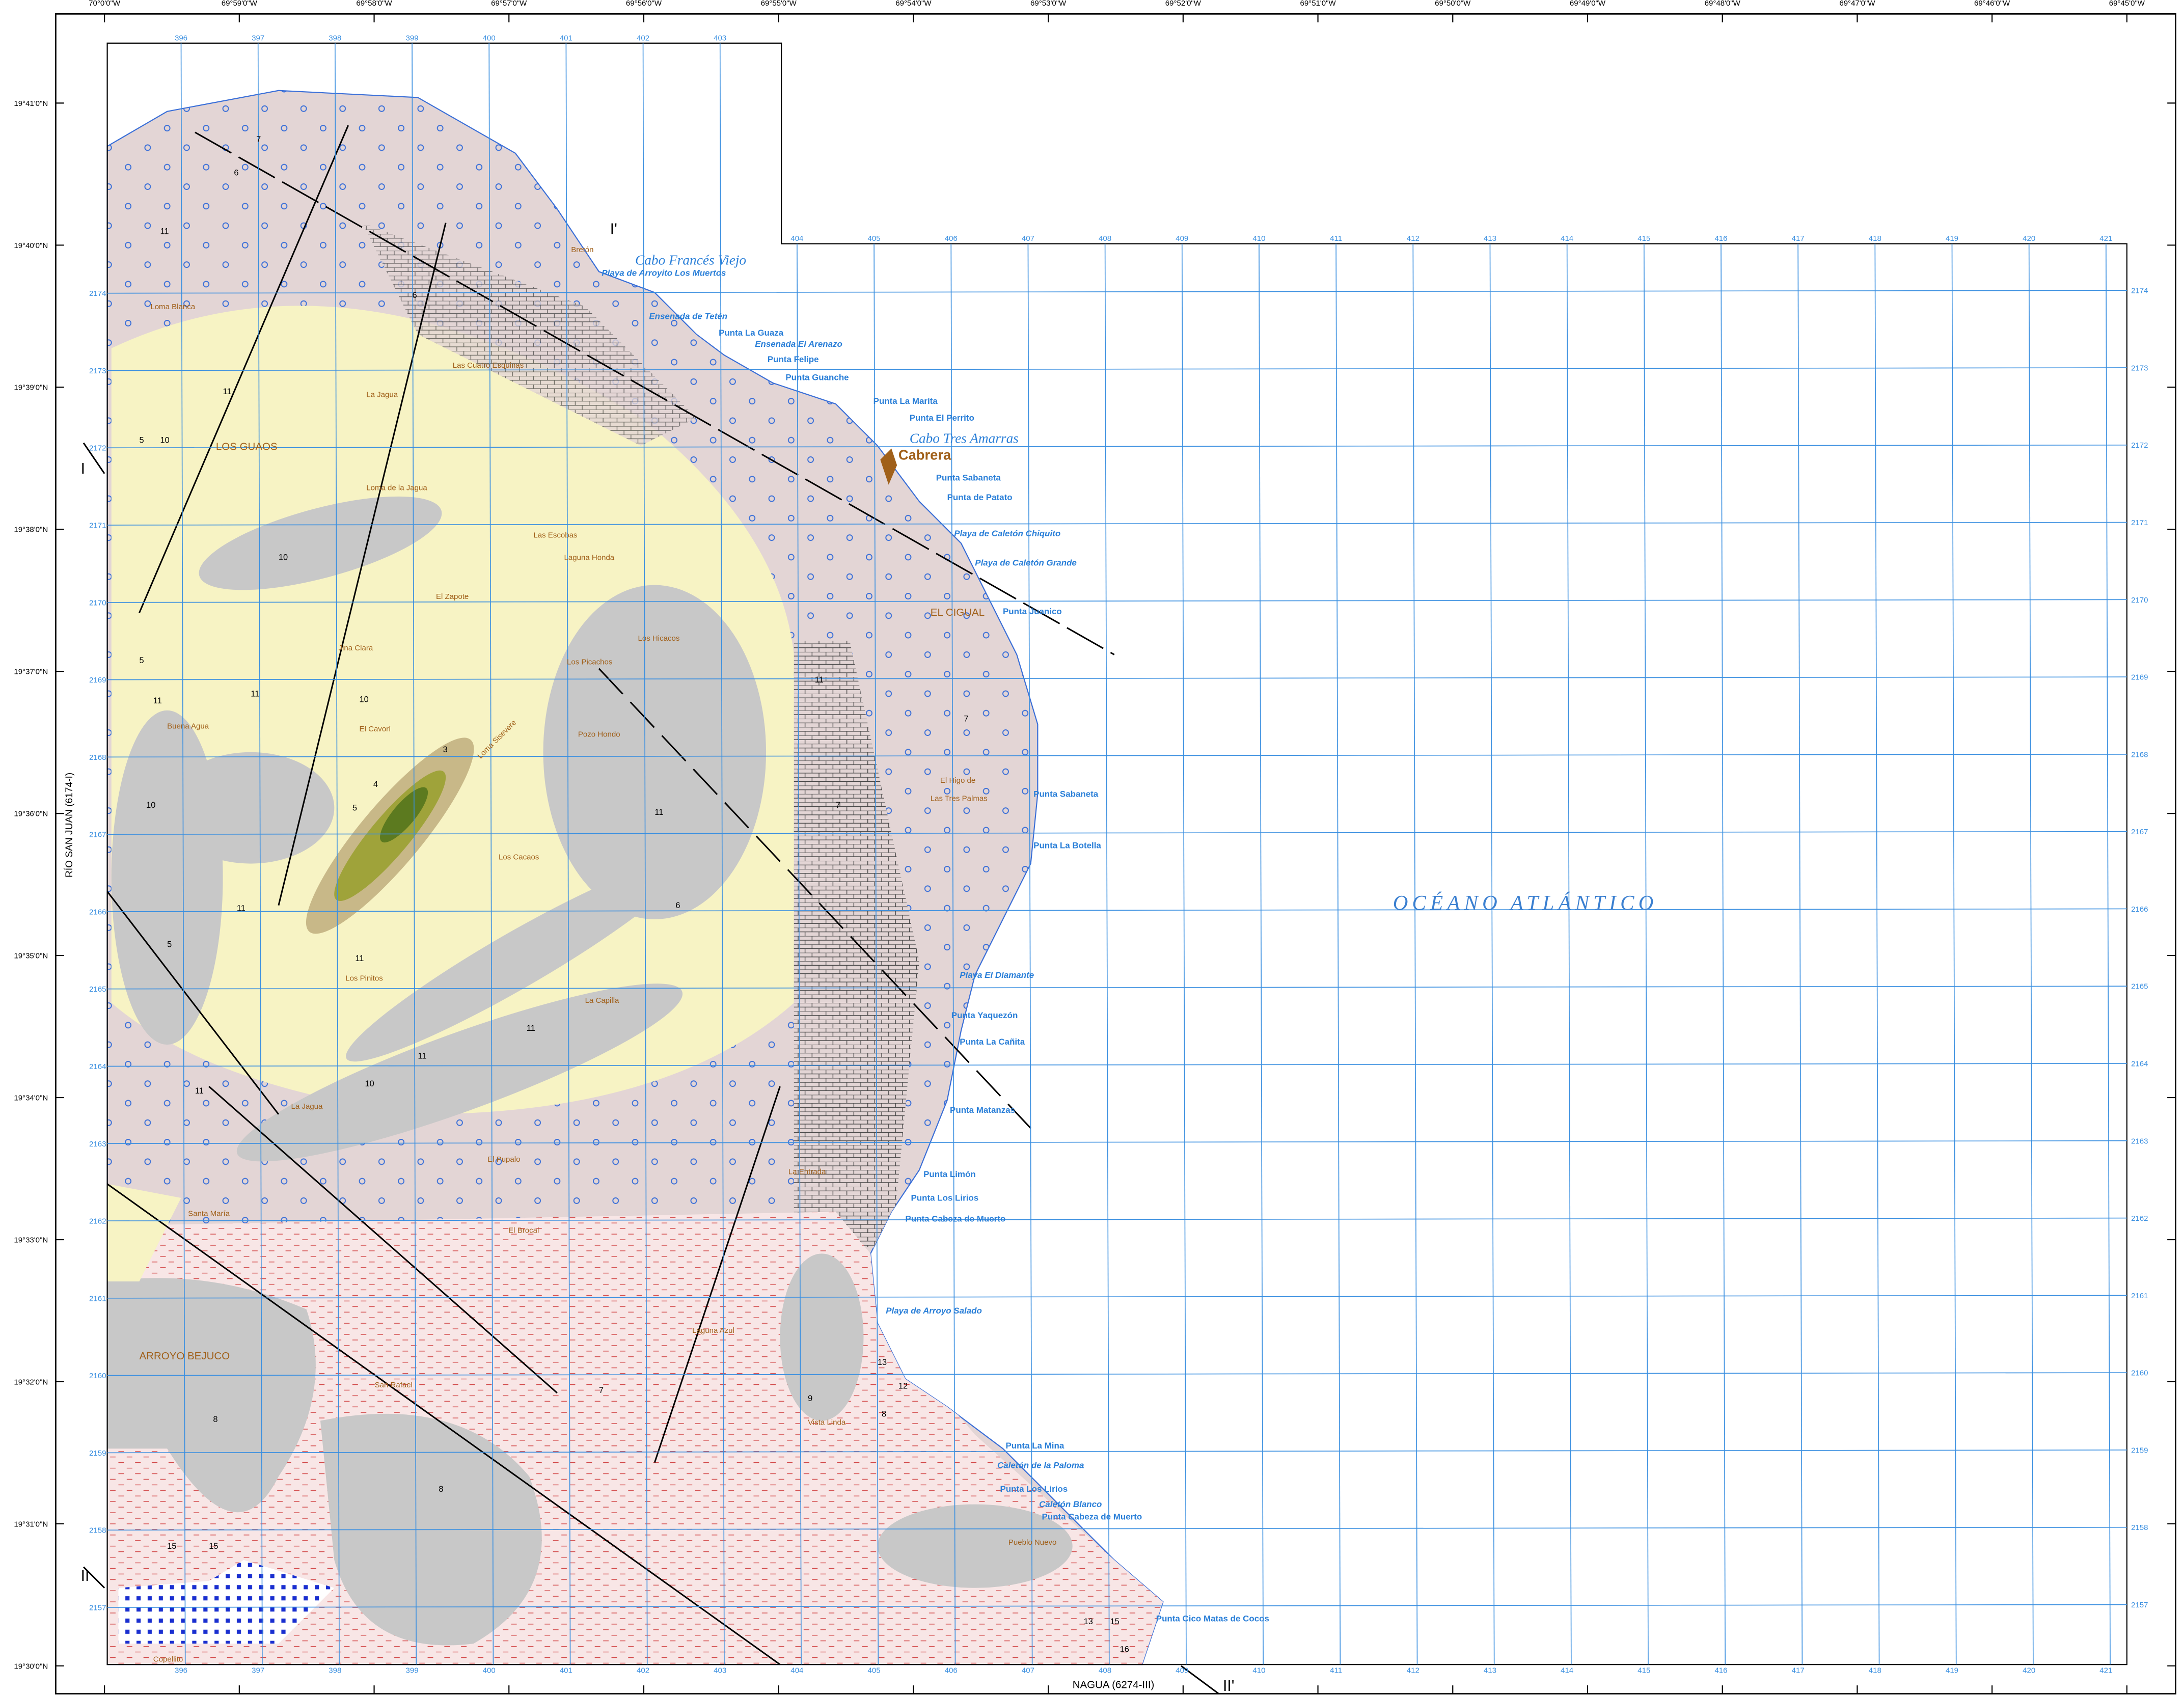 The width and height of the screenshot is (2184, 1695). I want to click on easting-label: 412, so click(1413, 1670).